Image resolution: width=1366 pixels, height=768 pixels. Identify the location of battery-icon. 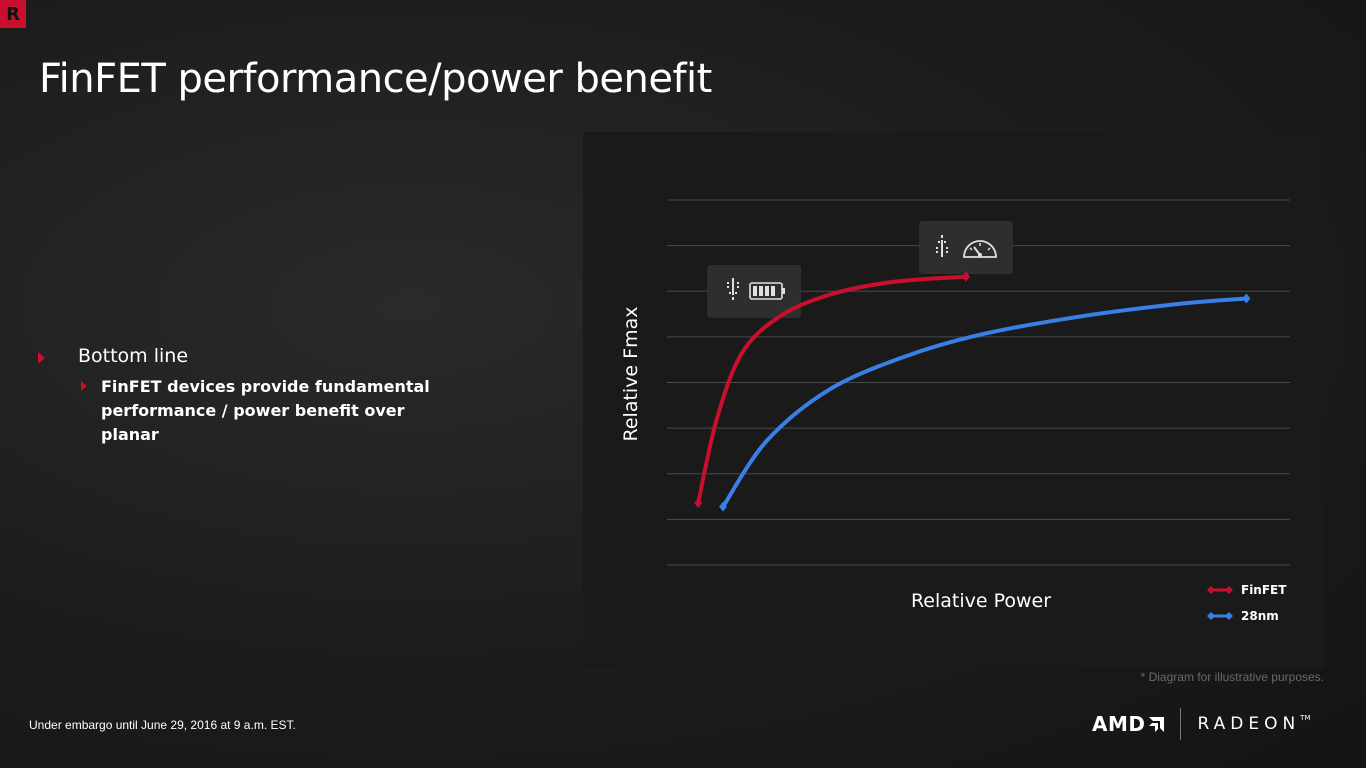
(767, 291).